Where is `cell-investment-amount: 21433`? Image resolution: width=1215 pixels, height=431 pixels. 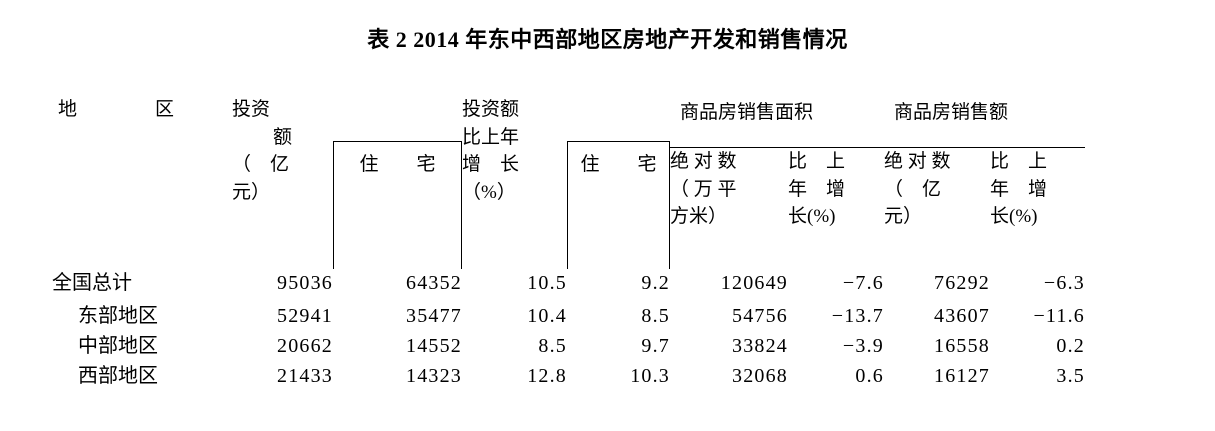
cell-investment-amount: 21433 is located at coordinates (305, 376).